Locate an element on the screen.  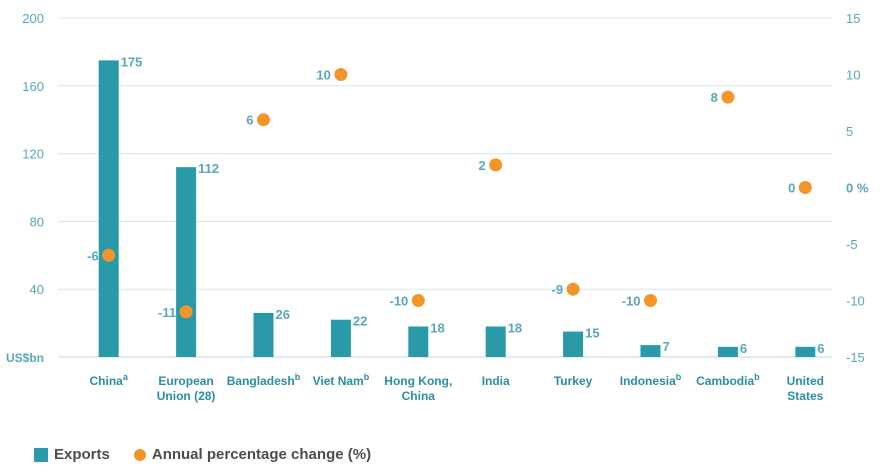
x-category-label: European is located at coordinates (185, 381).